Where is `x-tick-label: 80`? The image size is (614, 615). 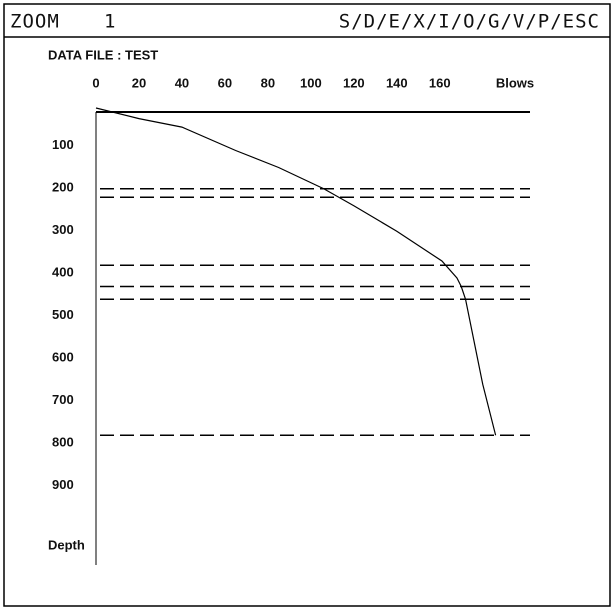
x-tick-label: 80 is located at coordinates (268, 82).